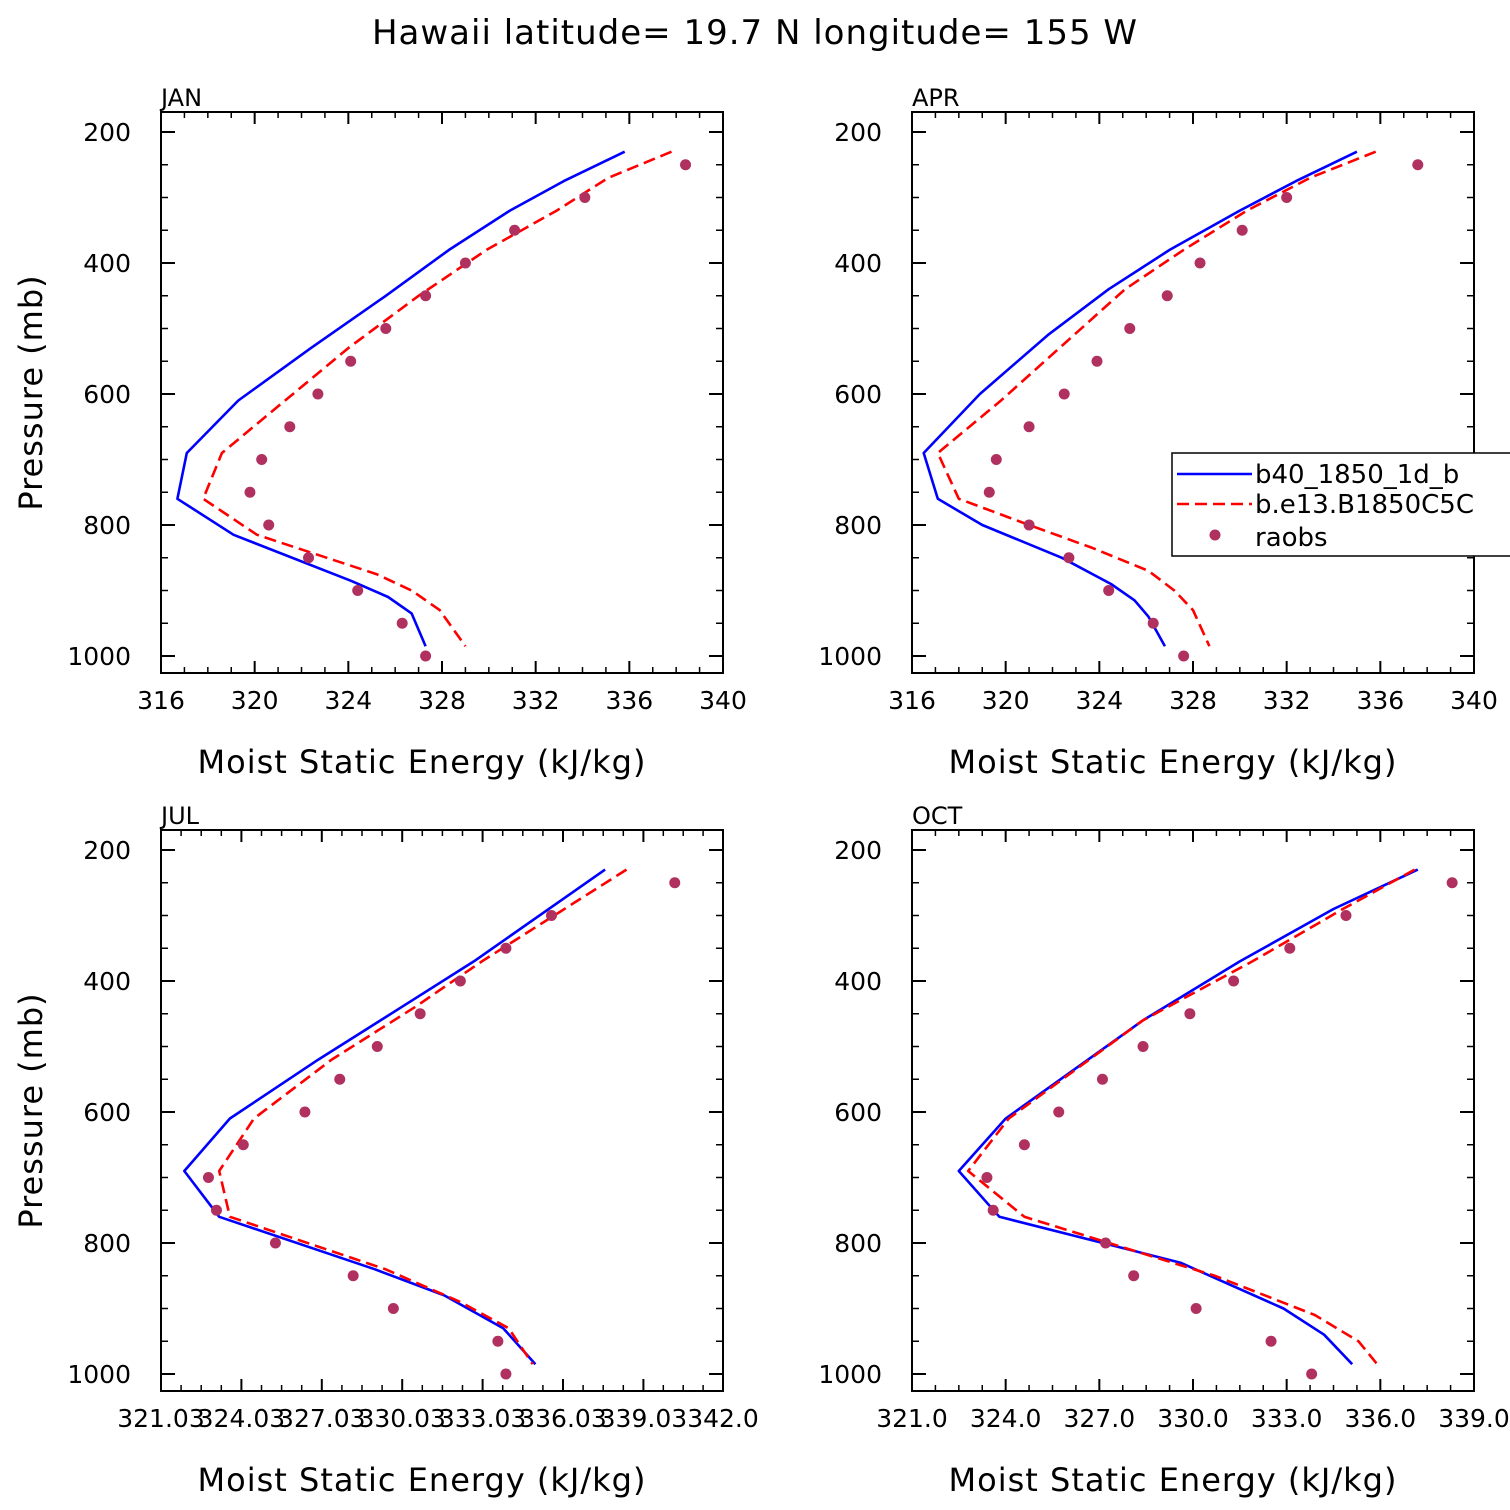 The height and width of the screenshot is (1510, 1510). Describe the element at coordinates (1215, 535) in the screenshot. I see `legend-marker-raobs` at that location.